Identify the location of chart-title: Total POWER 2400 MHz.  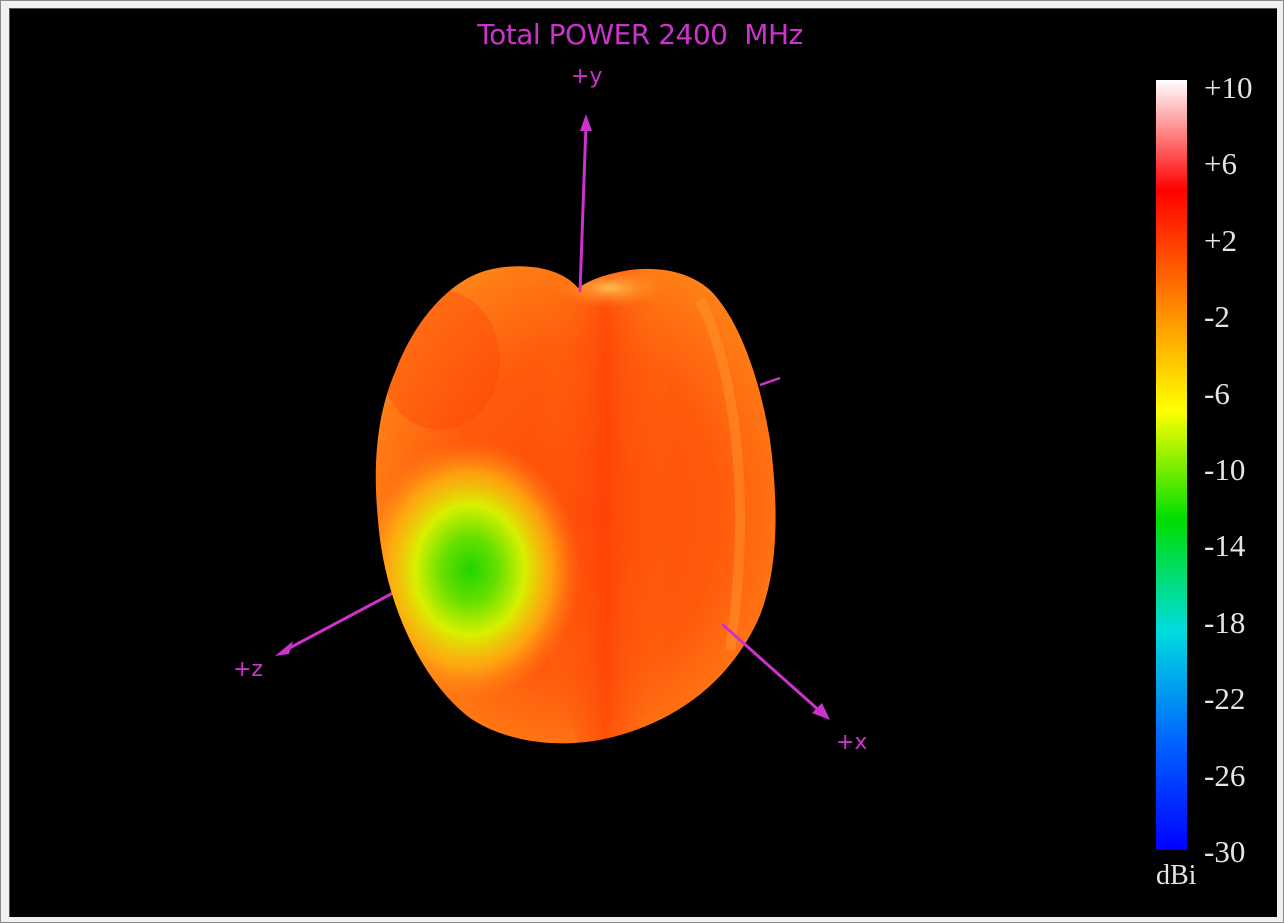
(640, 34).